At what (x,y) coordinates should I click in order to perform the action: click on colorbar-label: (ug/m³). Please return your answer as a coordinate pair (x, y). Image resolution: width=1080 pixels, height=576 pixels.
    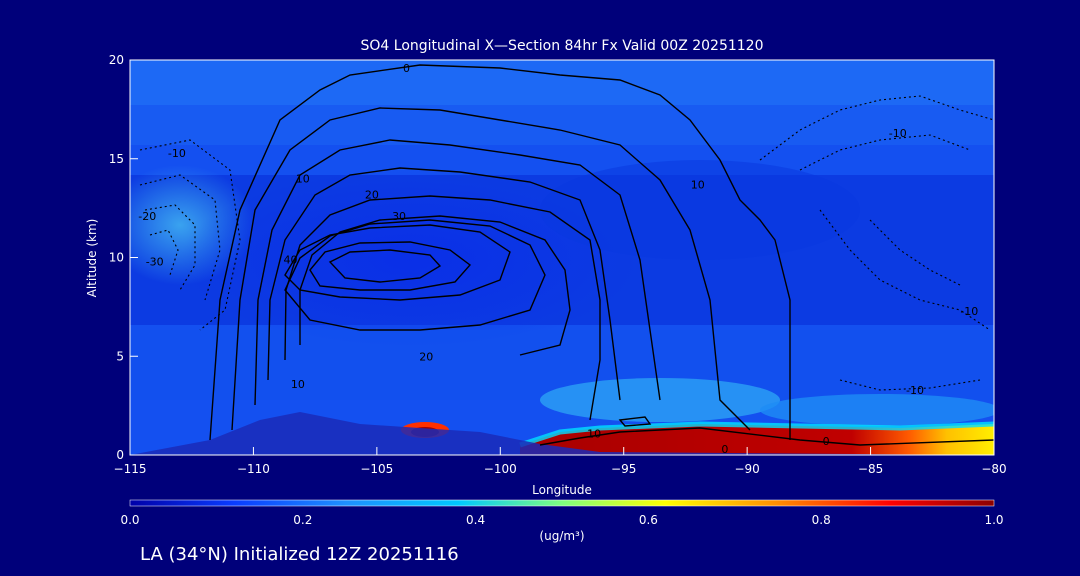
    Looking at the image, I should click on (561, 536).